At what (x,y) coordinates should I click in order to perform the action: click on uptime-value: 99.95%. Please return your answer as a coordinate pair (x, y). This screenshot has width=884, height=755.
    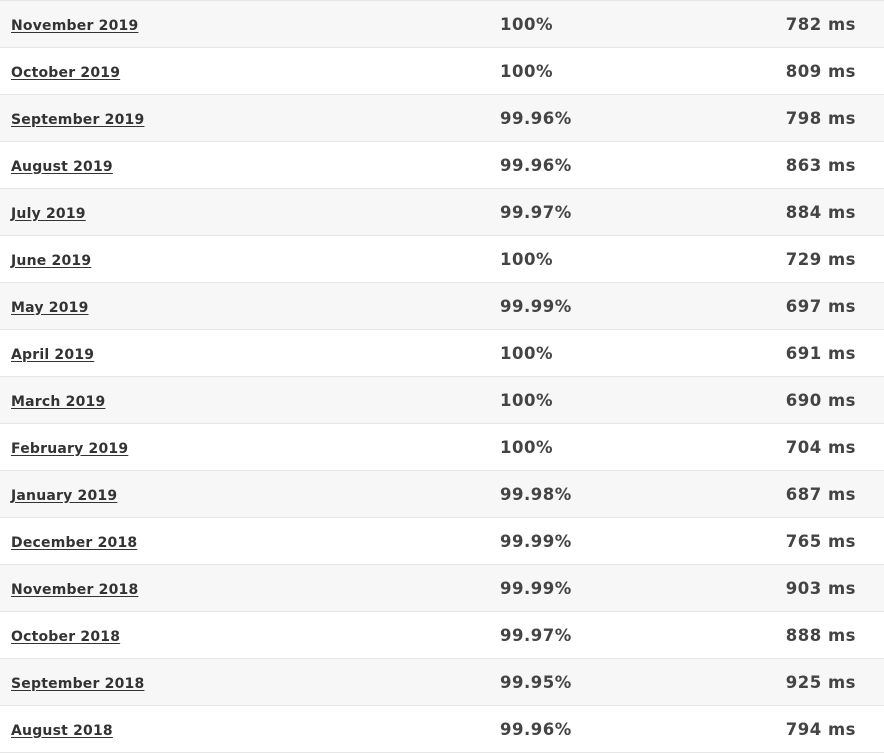
    Looking at the image, I should click on (536, 682).